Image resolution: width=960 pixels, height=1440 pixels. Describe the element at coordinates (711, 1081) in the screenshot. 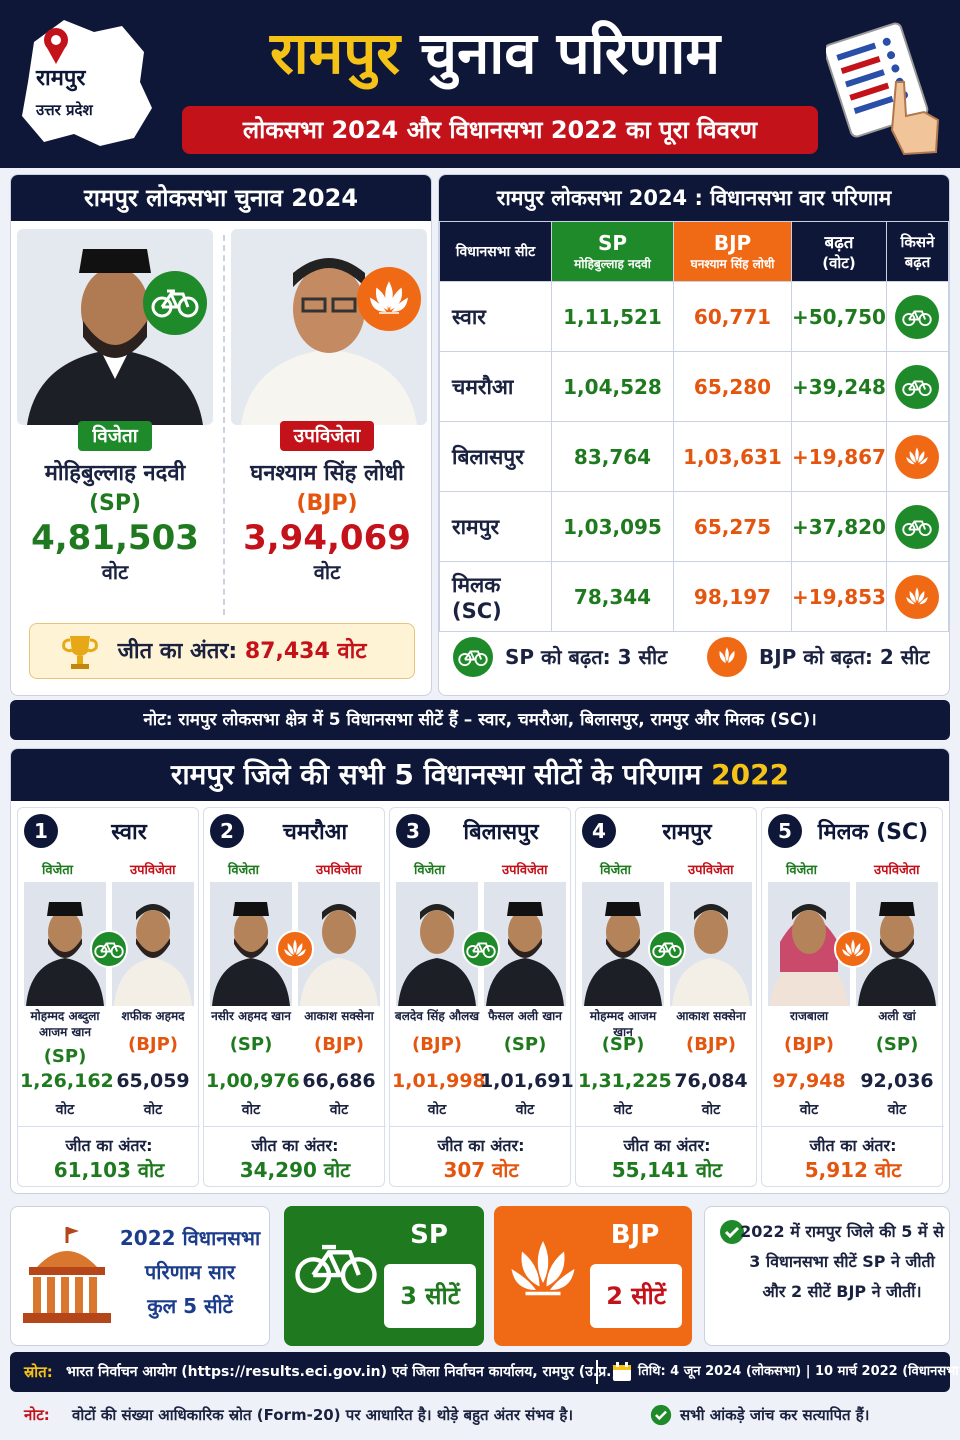

I see `runner-votes: 76,084` at that location.